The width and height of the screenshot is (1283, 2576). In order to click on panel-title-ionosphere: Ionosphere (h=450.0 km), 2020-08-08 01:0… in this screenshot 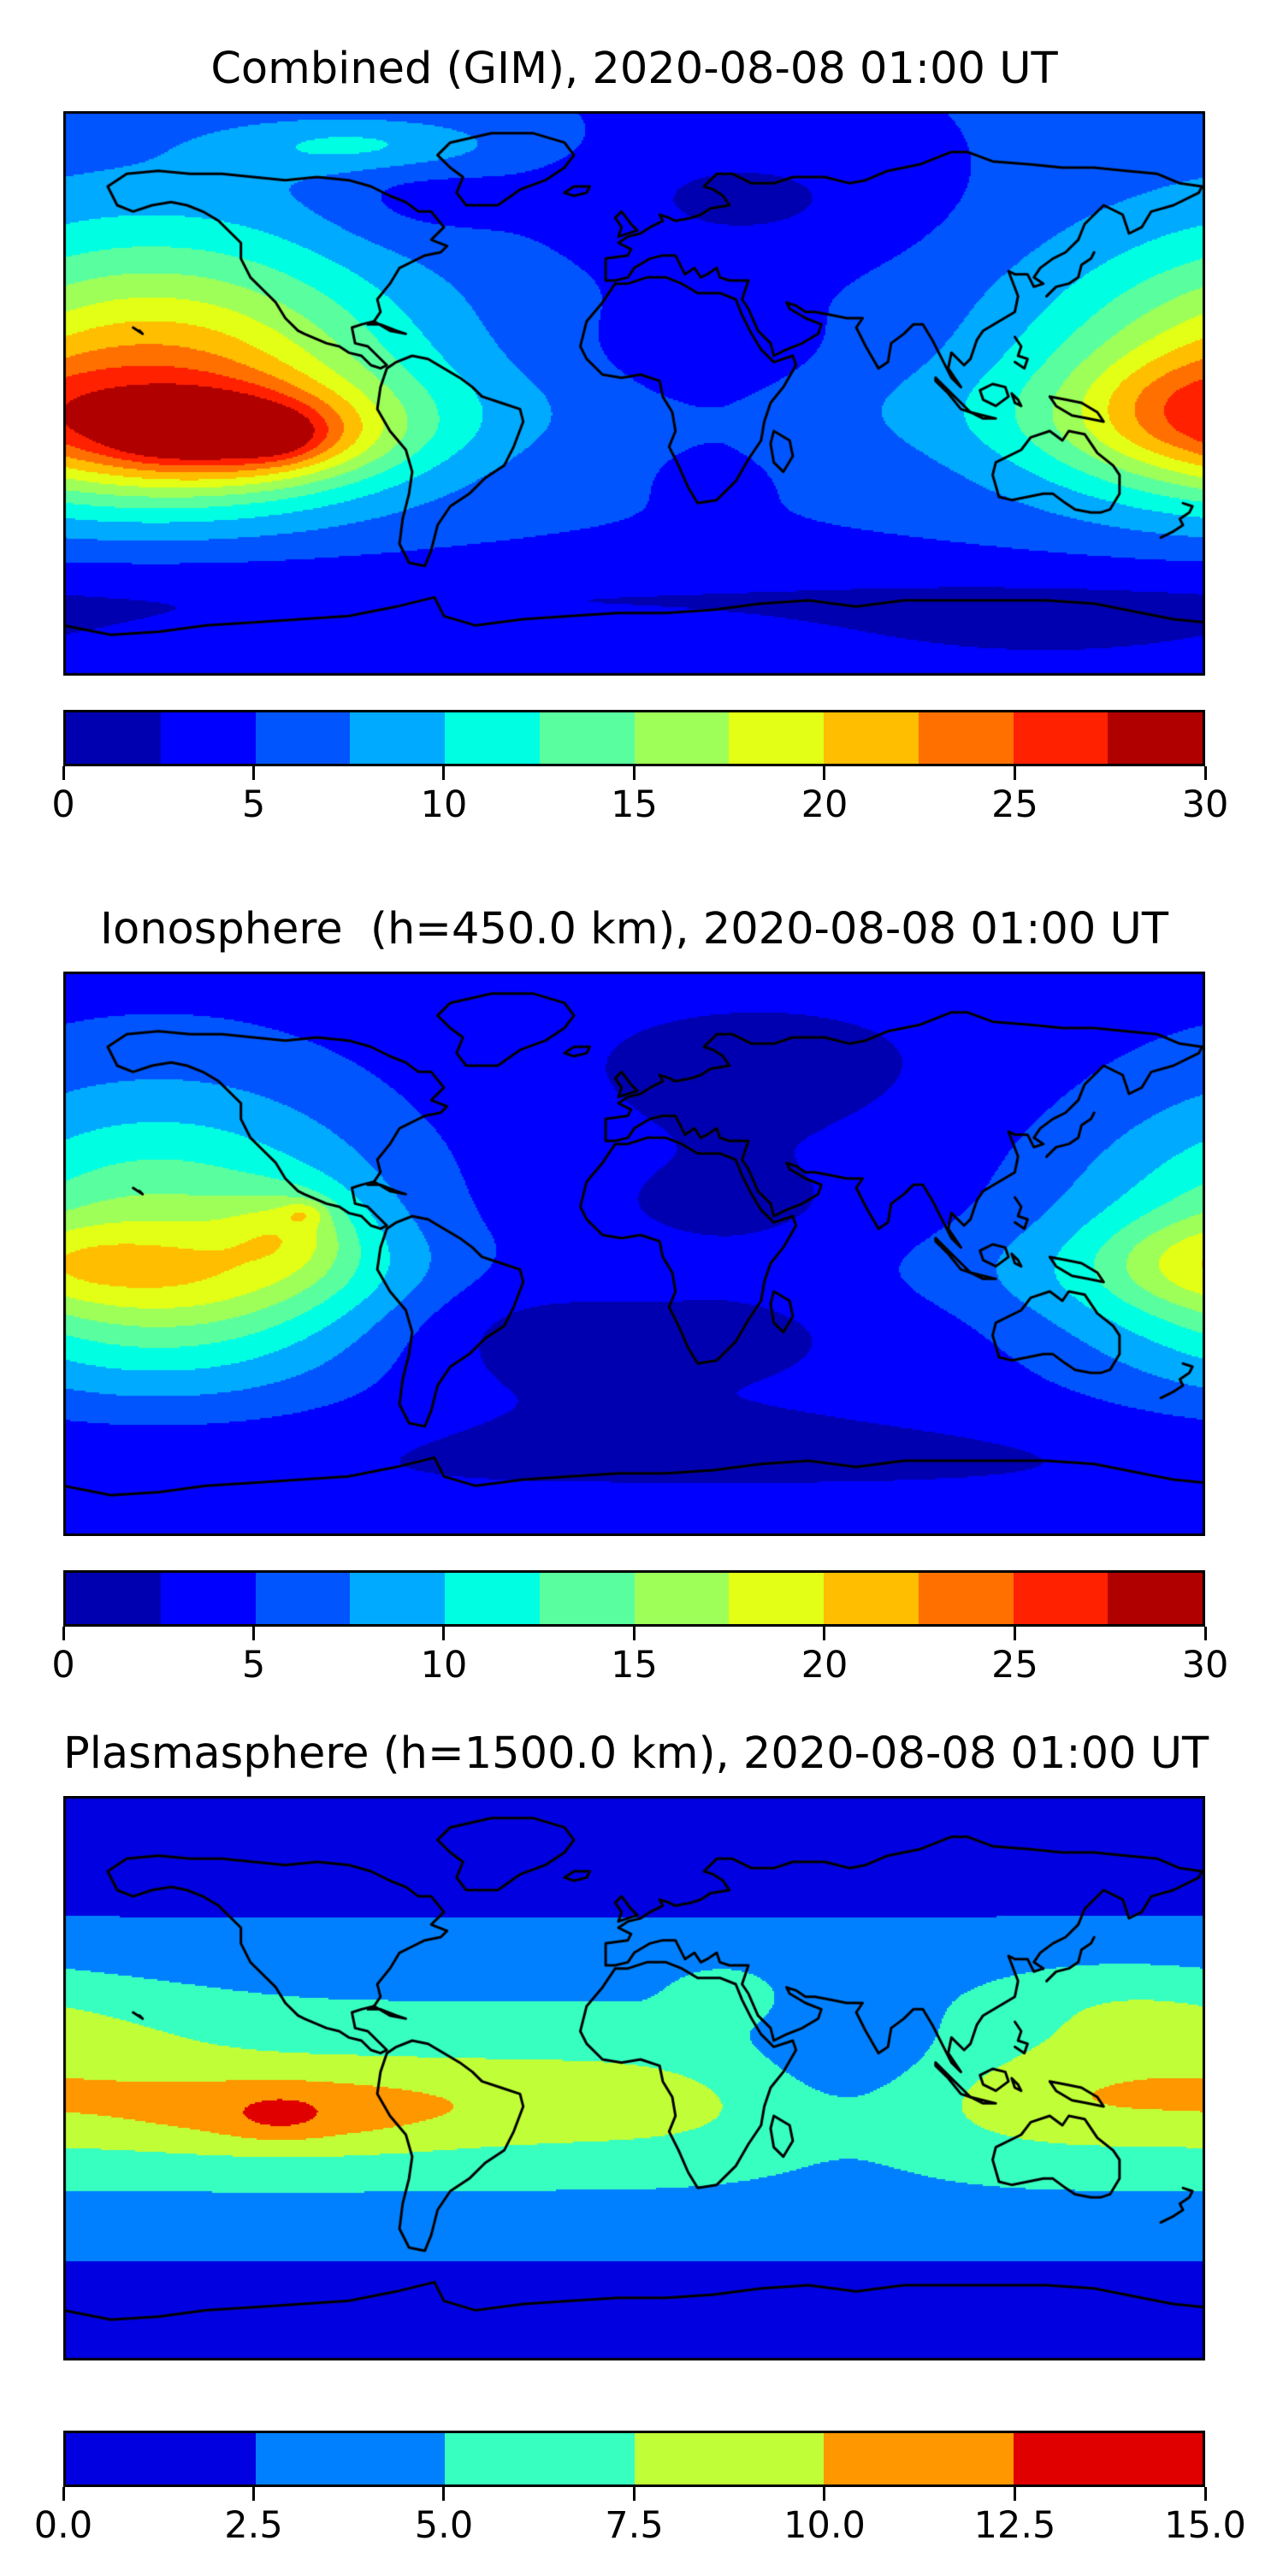, I will do `click(634, 929)`.